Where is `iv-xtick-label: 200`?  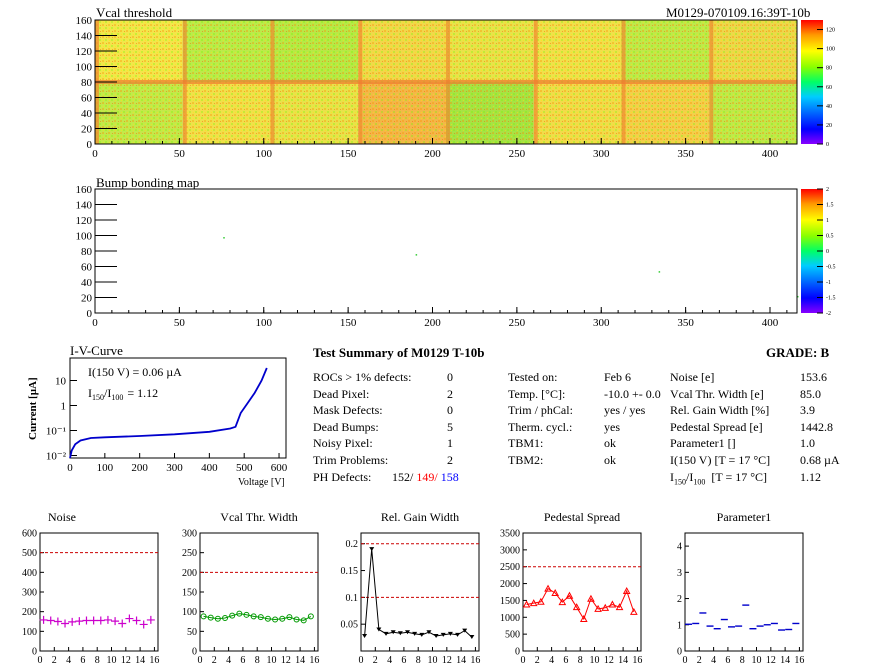 iv-xtick-label: 200 is located at coordinates (139, 468).